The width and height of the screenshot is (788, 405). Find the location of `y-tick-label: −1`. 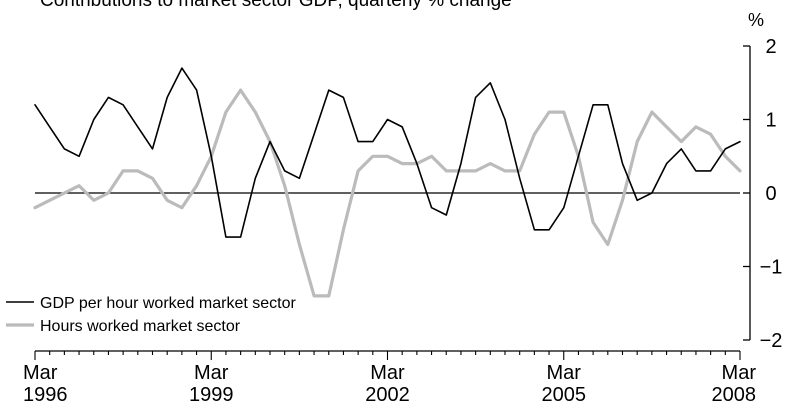

y-tick-label: −1 is located at coordinates (771, 268).